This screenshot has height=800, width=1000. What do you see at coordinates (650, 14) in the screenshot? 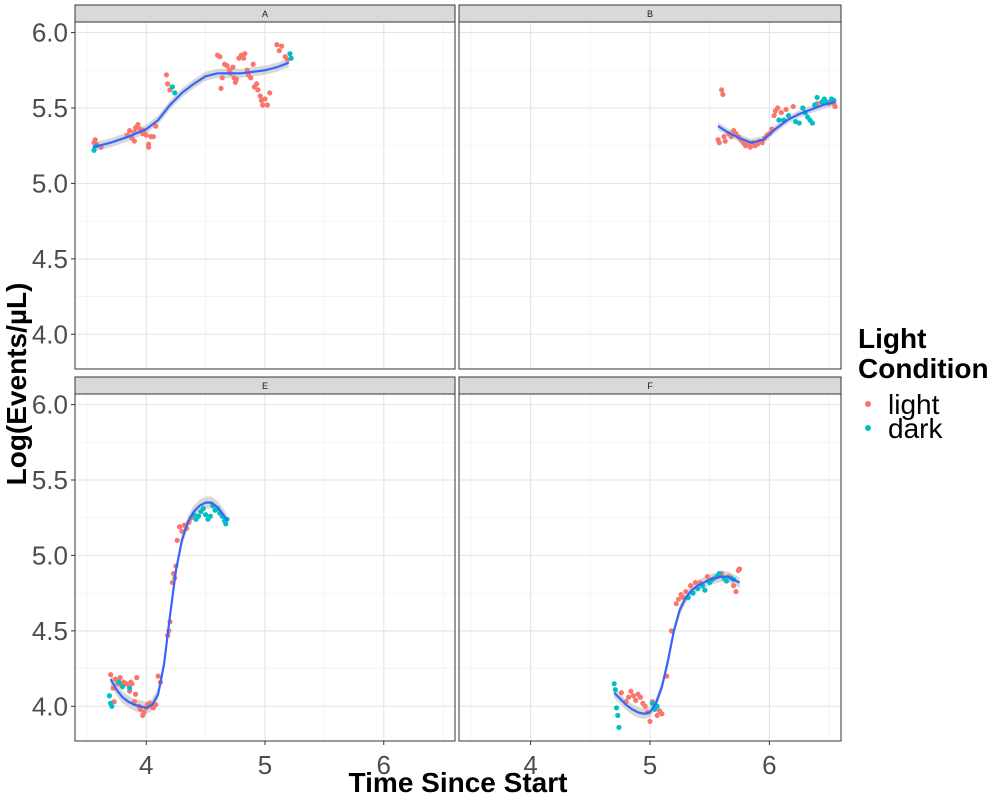
I see `panel-strip-label: B` at bounding box center [650, 14].